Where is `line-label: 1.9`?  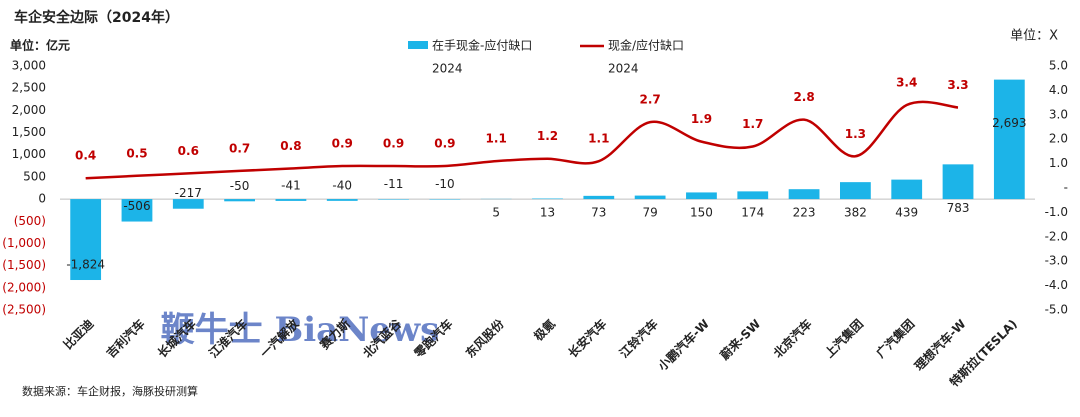 line-label: 1.9 is located at coordinates (701, 119).